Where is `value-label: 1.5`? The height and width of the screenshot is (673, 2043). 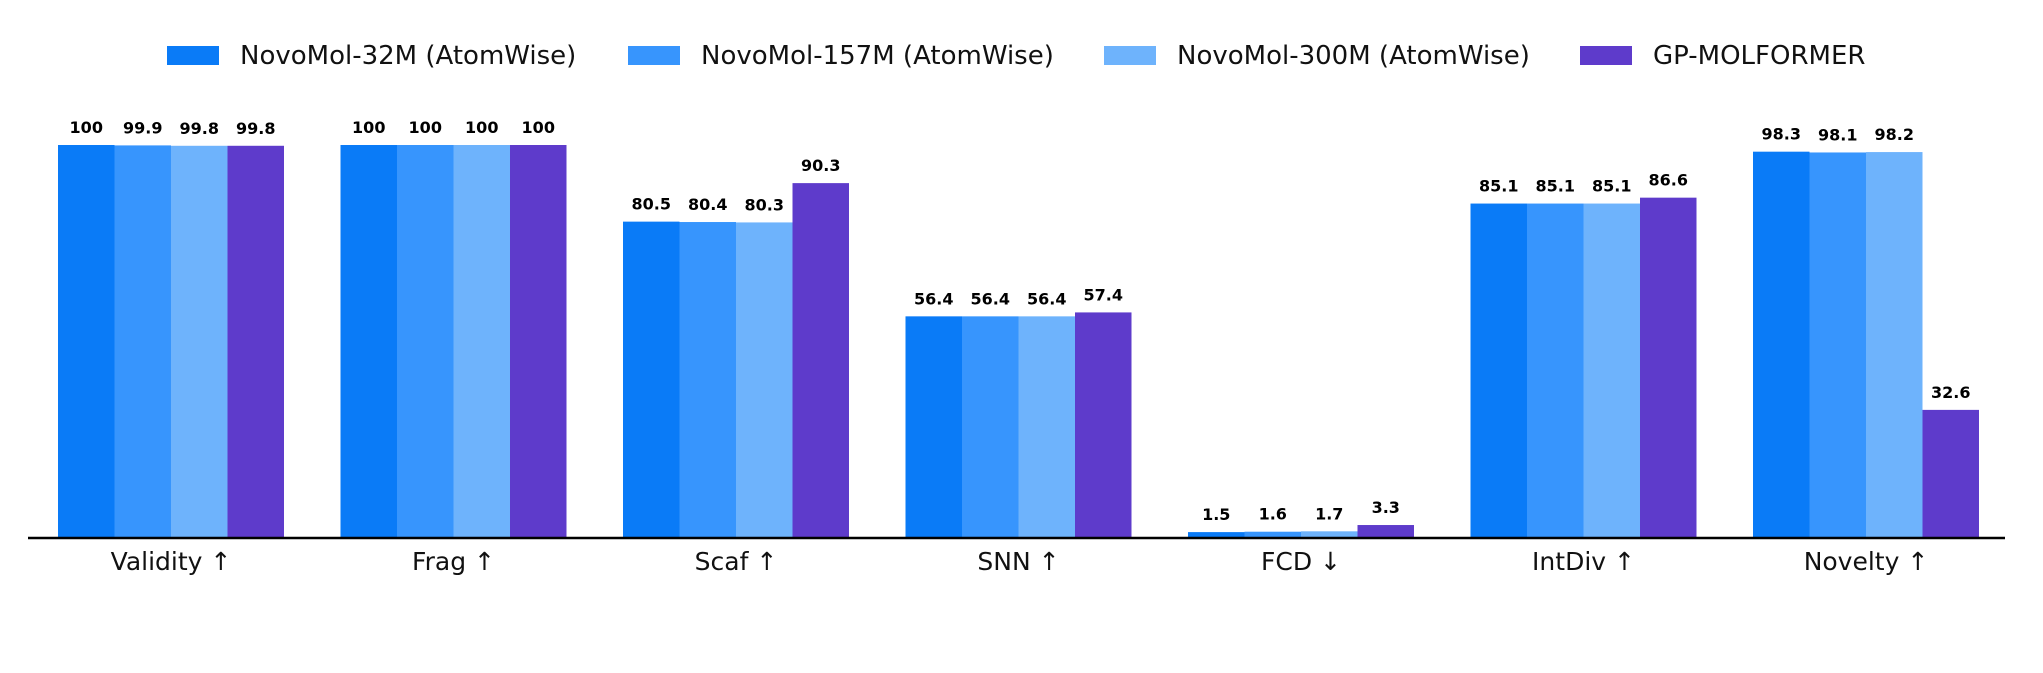
value-label: 1.5 is located at coordinates (1216, 514).